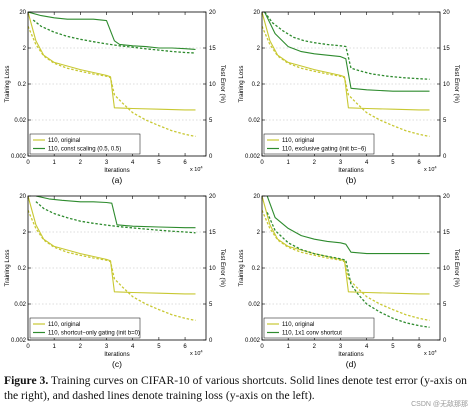  Describe the element at coordinates (26, 380) in the screenshot. I see `caption-label: Figure 3.` at that location.